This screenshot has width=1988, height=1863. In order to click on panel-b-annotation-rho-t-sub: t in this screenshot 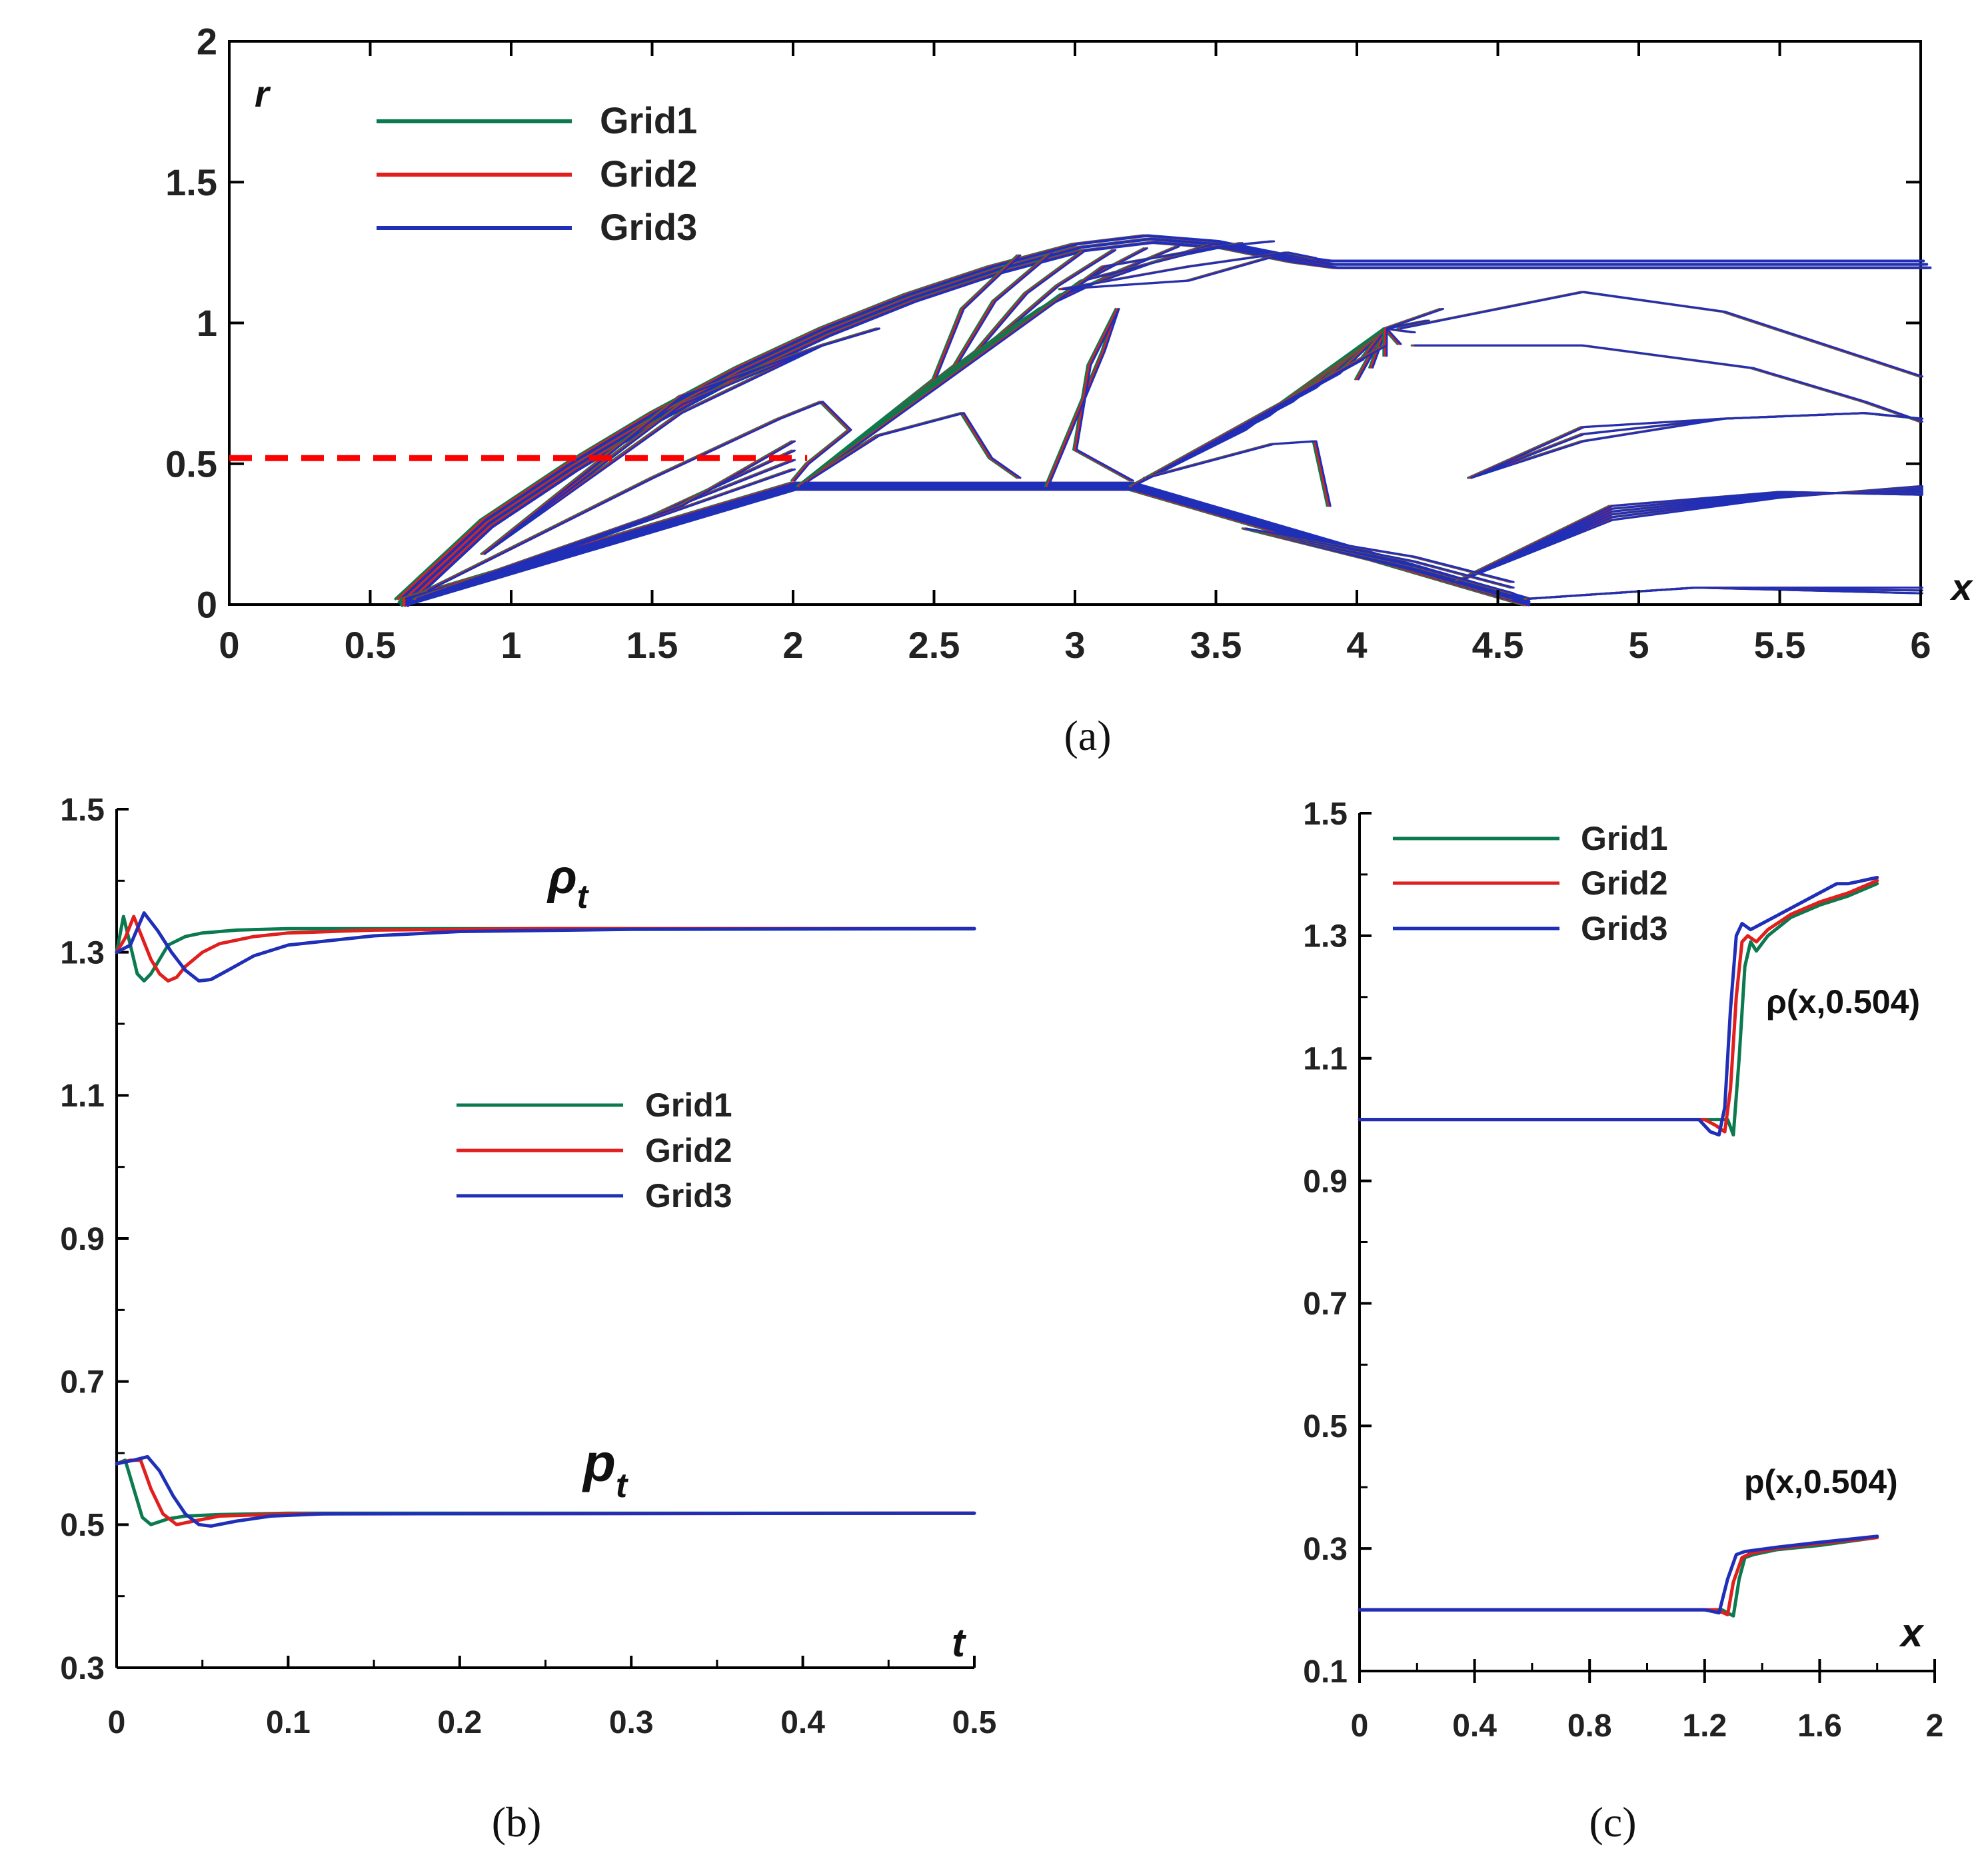, I will do `click(583, 896)`.